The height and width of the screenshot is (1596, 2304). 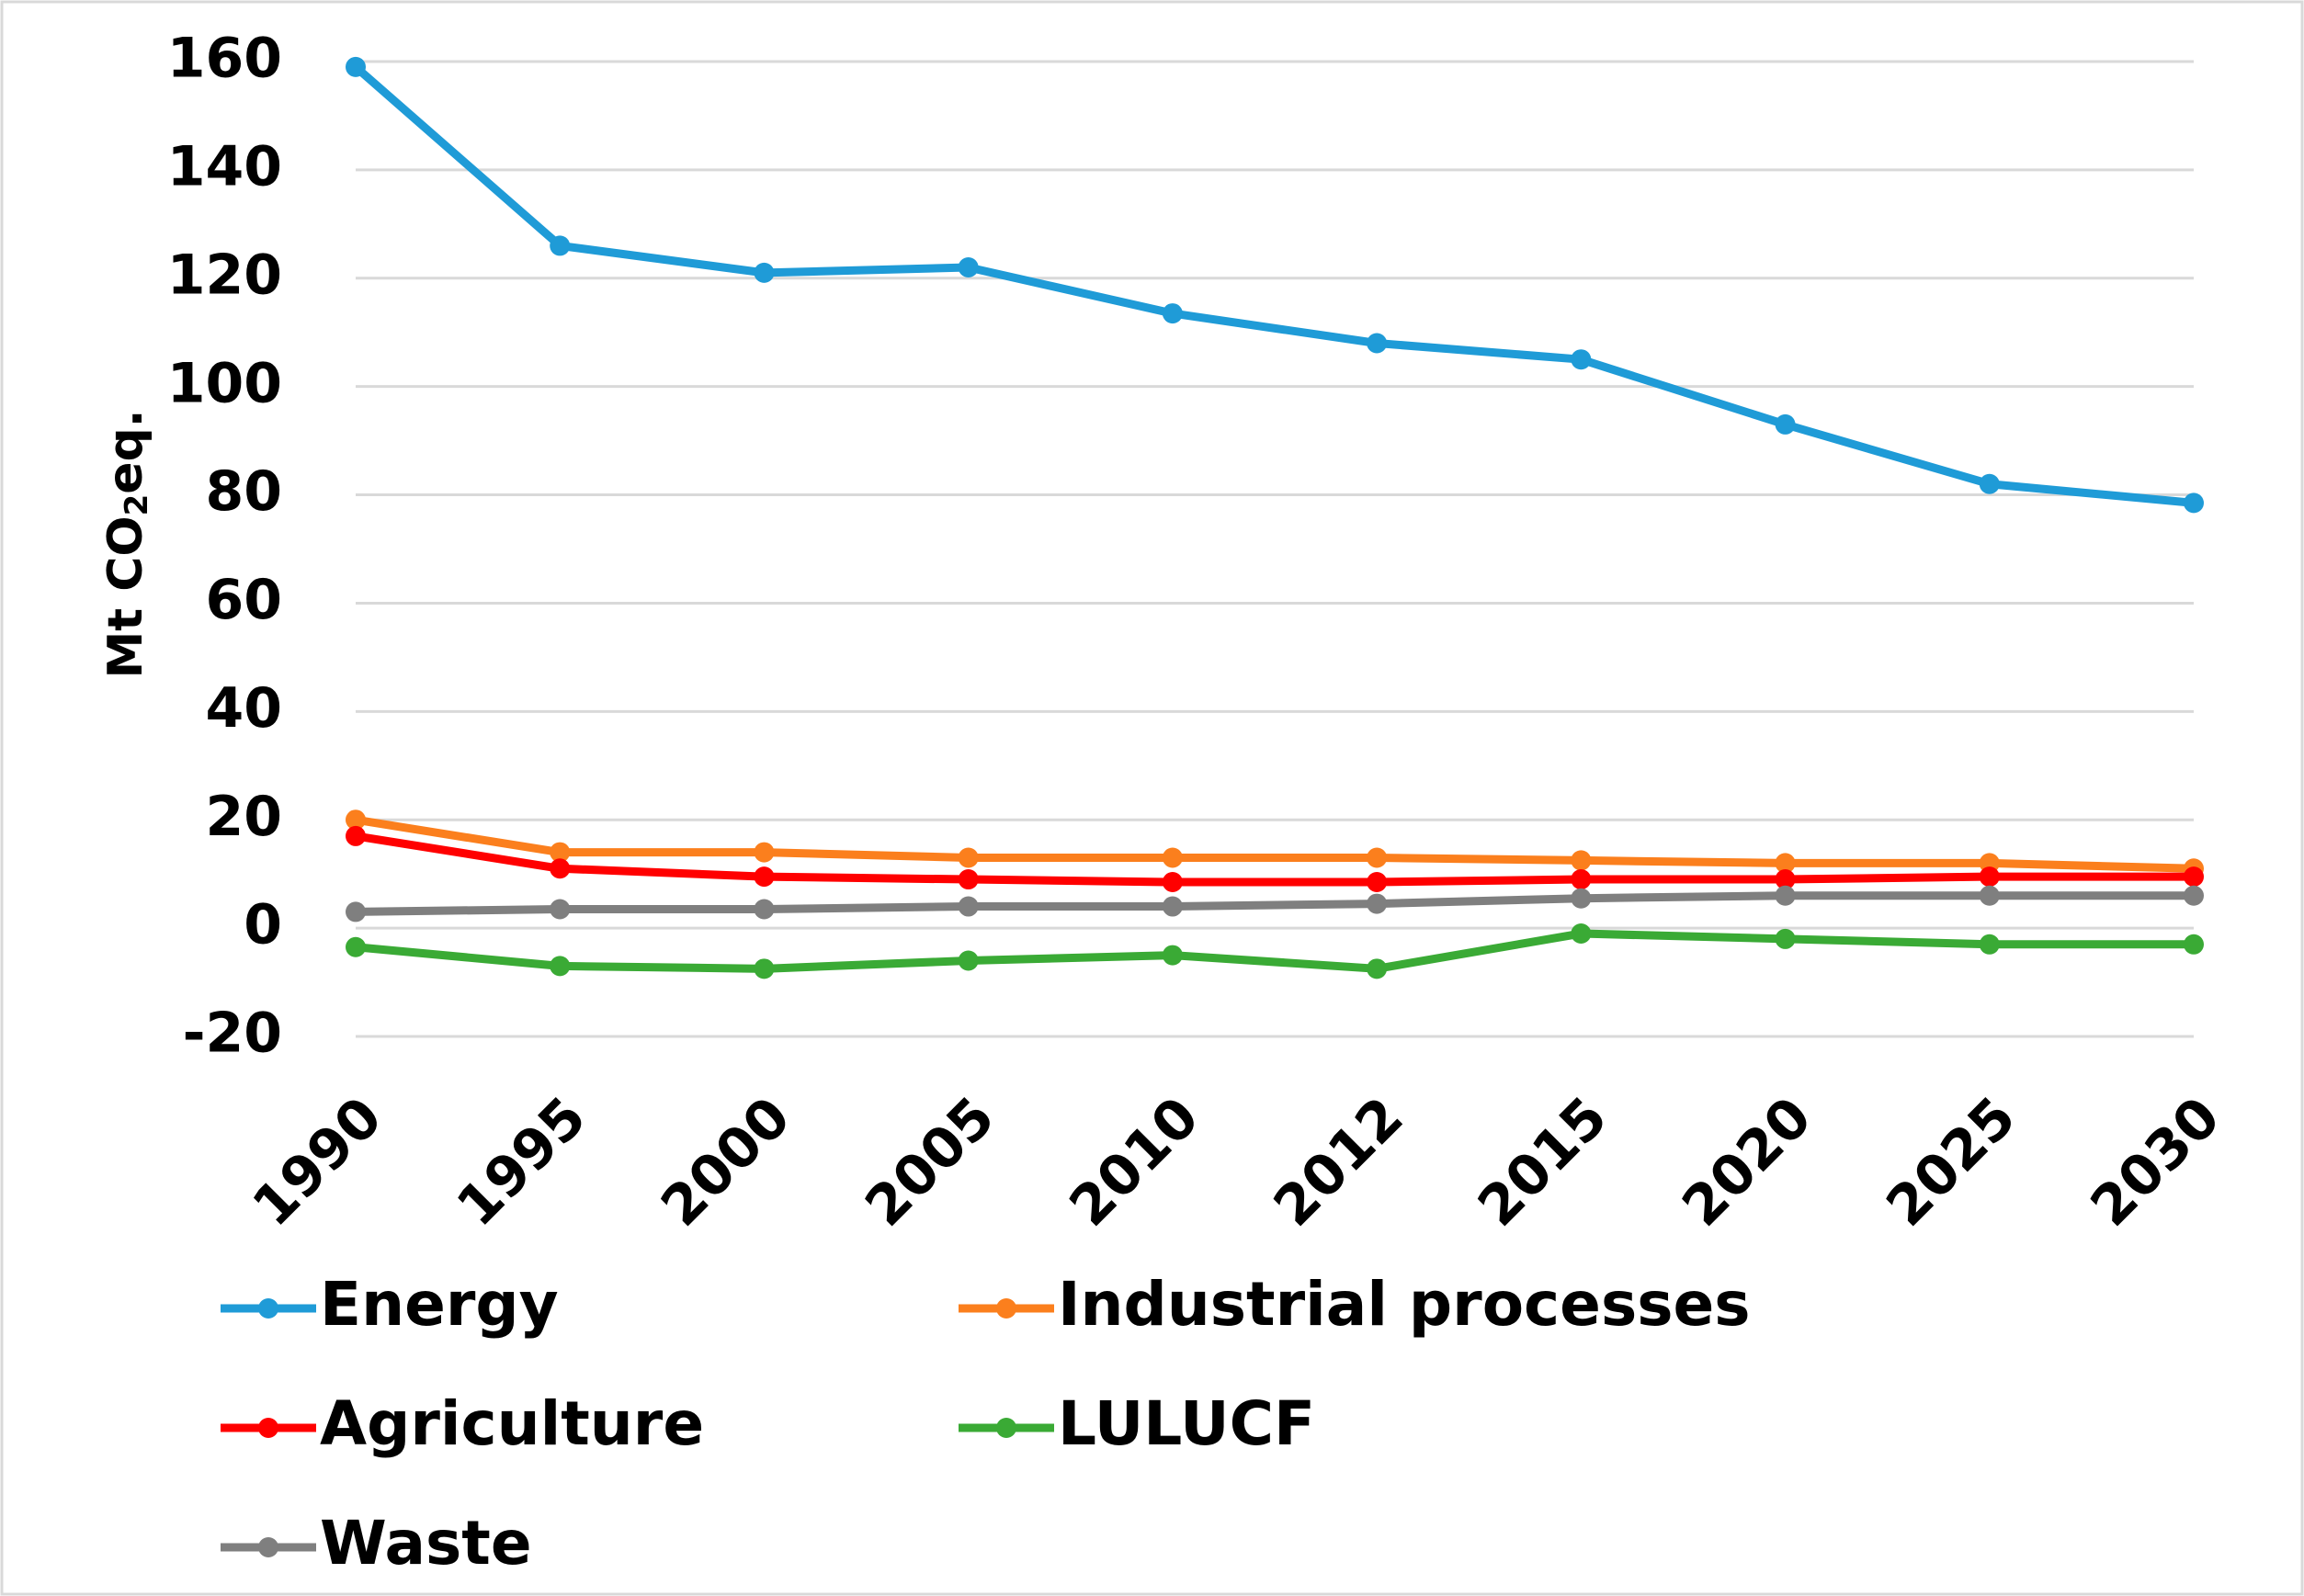 I want to click on y-tick-label: 160, so click(x=224, y=59).